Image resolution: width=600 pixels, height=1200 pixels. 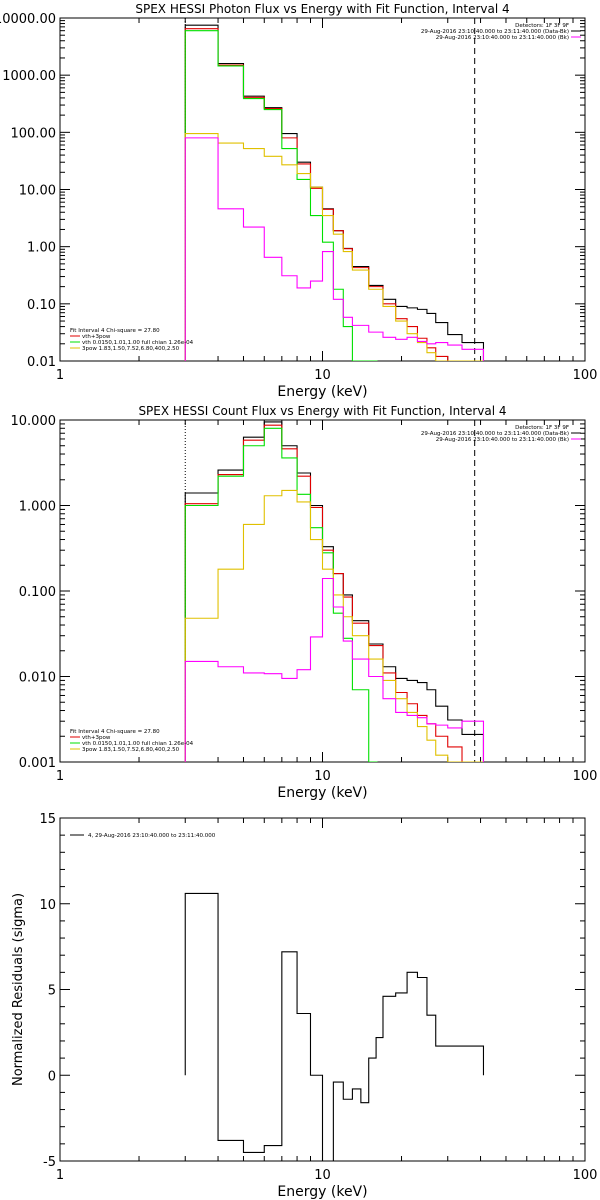 What do you see at coordinates (18, 989) in the screenshot?
I see `y-axis-label: Normalized Residuals (sigma)` at bounding box center [18, 989].